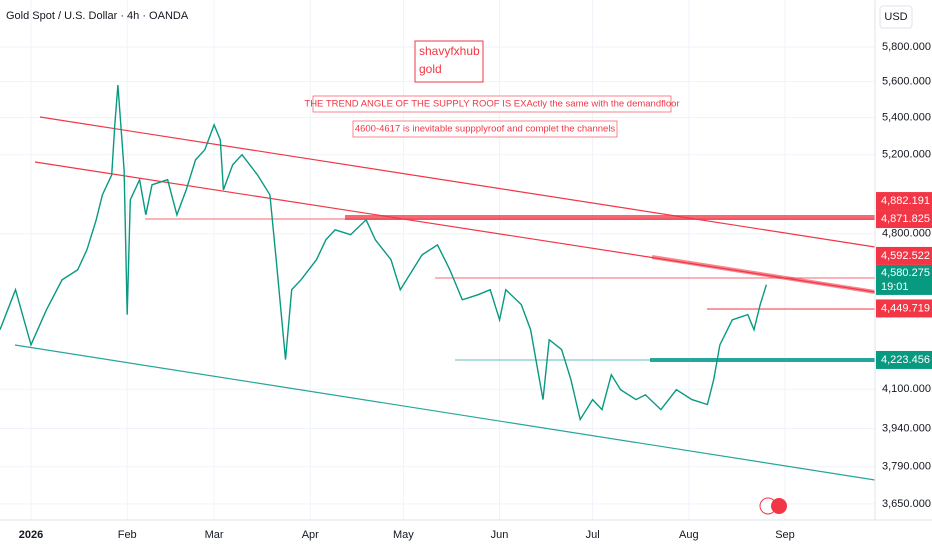  Describe the element at coordinates (31, 535) in the screenshot. I see `x-tick-label: 2026` at that location.